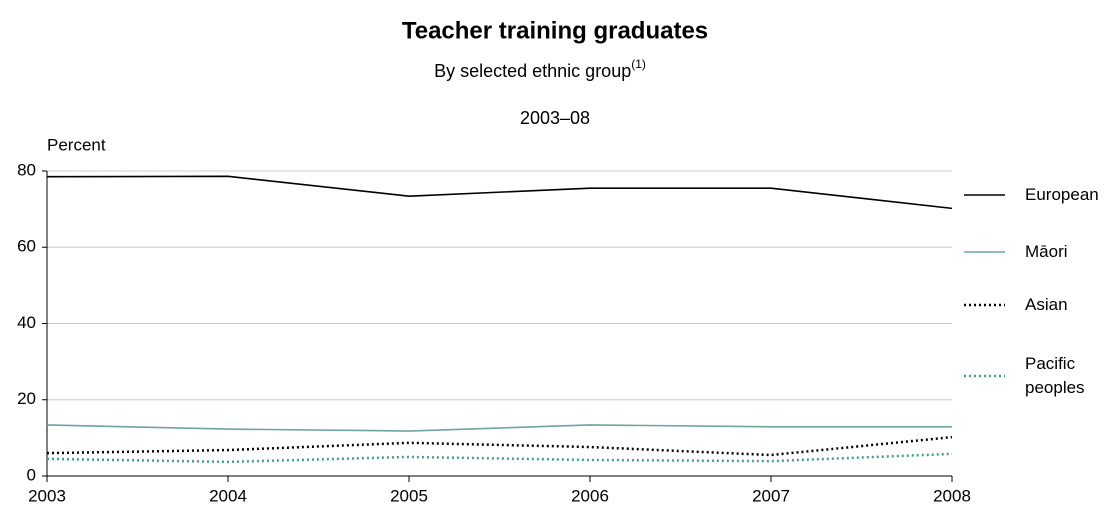 The image size is (1119, 512). Describe the element at coordinates (47, 495) in the screenshot. I see `x-tick-label: 2003` at that location.